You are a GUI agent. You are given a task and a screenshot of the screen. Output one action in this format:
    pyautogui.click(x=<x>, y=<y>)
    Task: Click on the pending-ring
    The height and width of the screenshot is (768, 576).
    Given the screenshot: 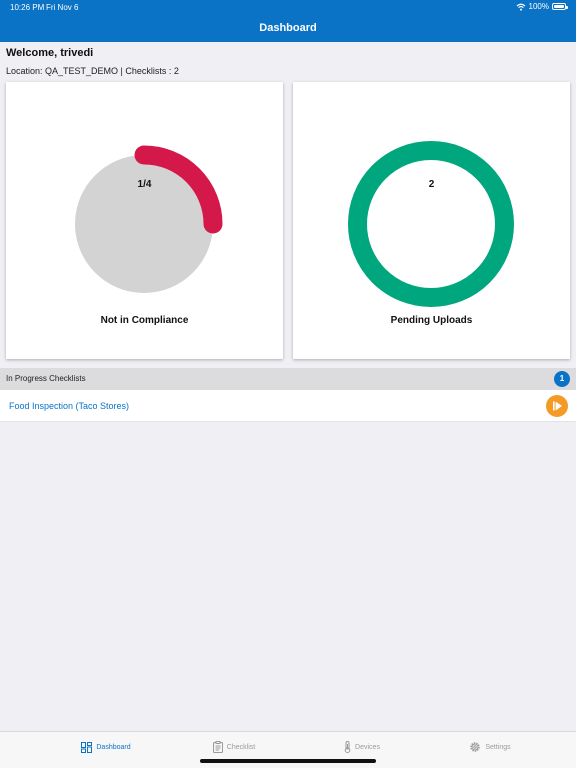 What is the action you would take?
    pyautogui.click(x=431, y=224)
    